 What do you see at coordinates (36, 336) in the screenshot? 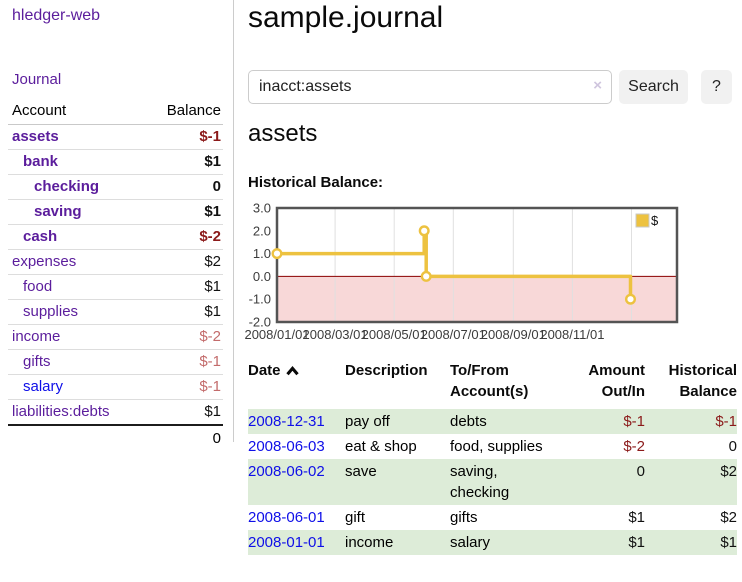
I see `account-link: income` at bounding box center [36, 336].